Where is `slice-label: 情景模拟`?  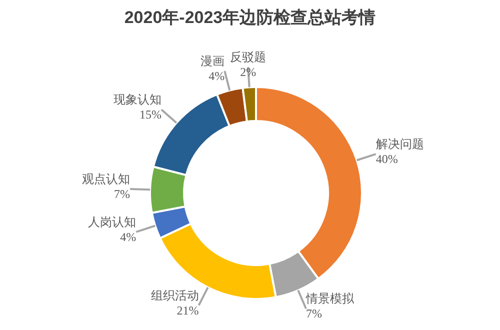
slice-label: 情景模拟 is located at coordinates (330, 299).